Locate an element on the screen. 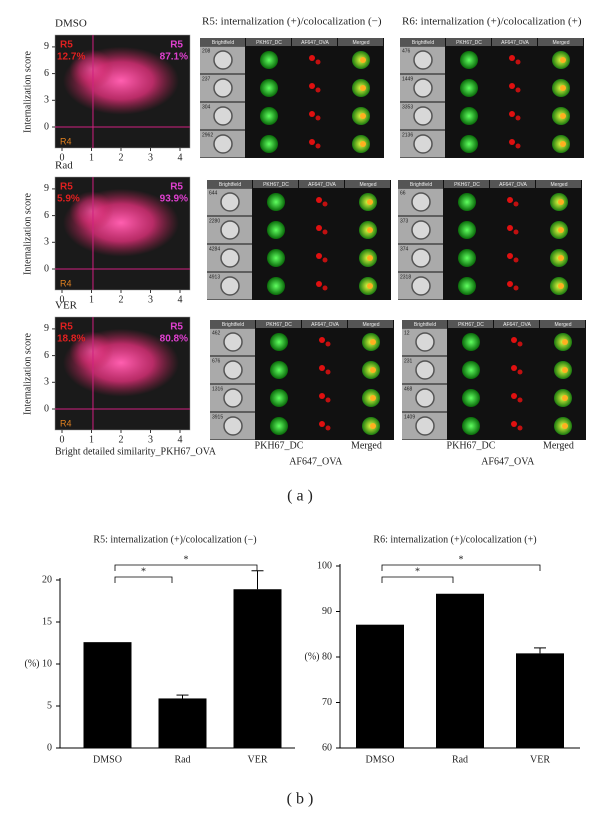  image-id: 468 is located at coordinates (408, 389).